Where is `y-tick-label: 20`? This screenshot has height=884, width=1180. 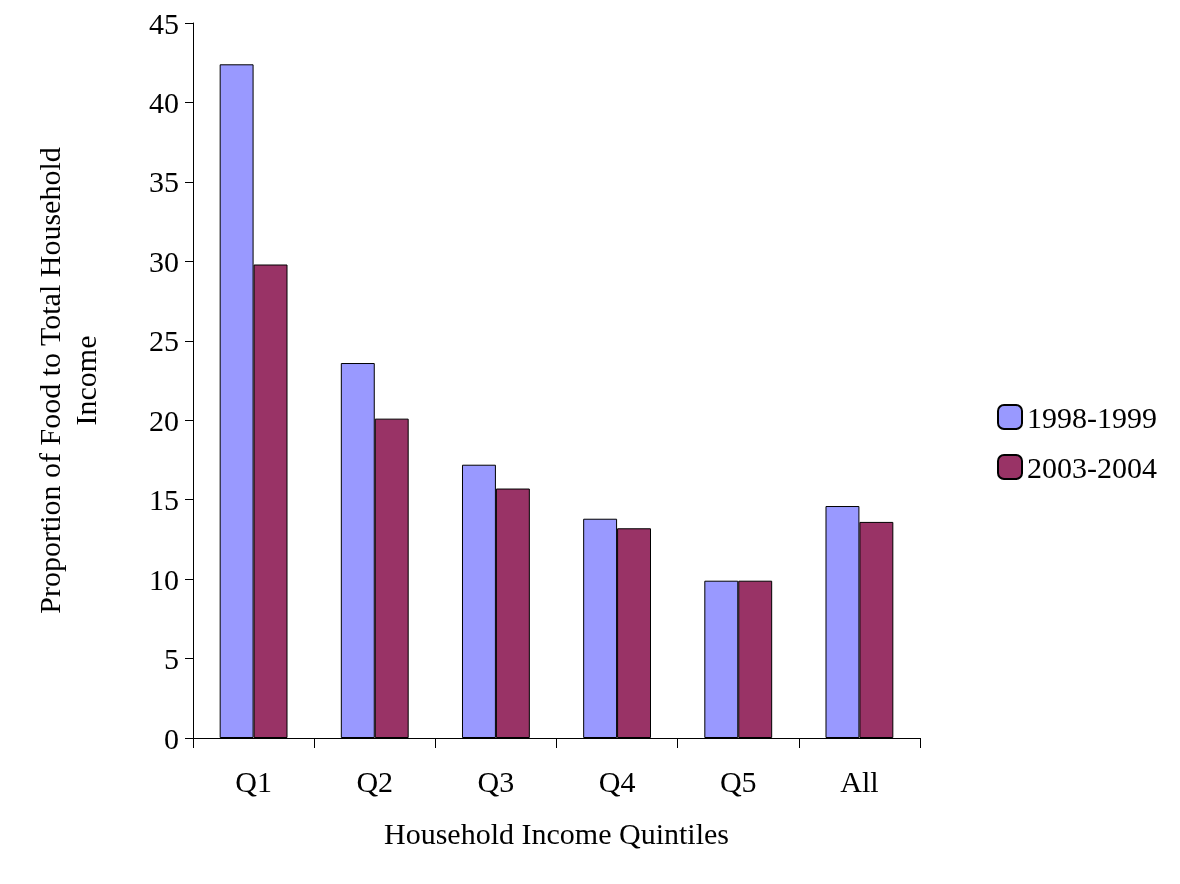
y-tick-label: 20 is located at coordinates (164, 420).